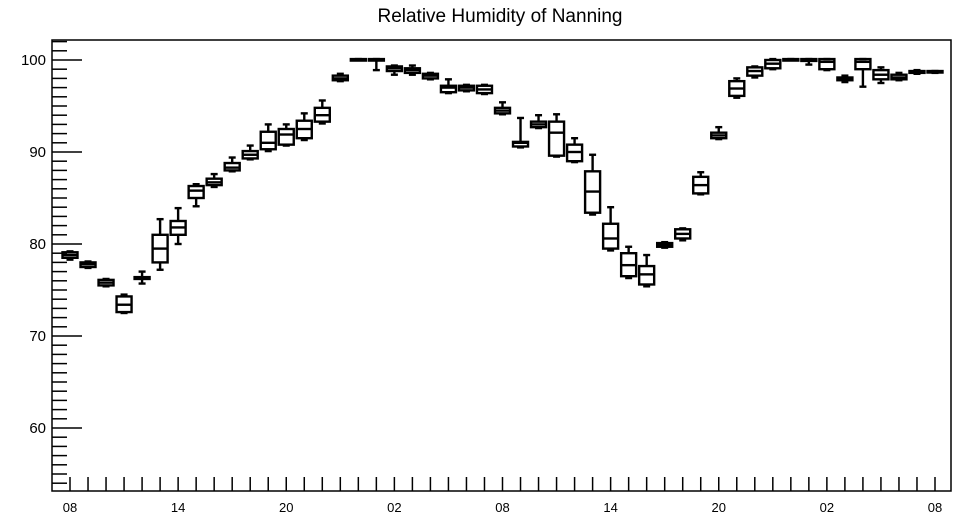 The width and height of the screenshot is (957, 520). Describe the element at coordinates (37, 152) in the screenshot. I see `y-tick-label: 90` at that location.